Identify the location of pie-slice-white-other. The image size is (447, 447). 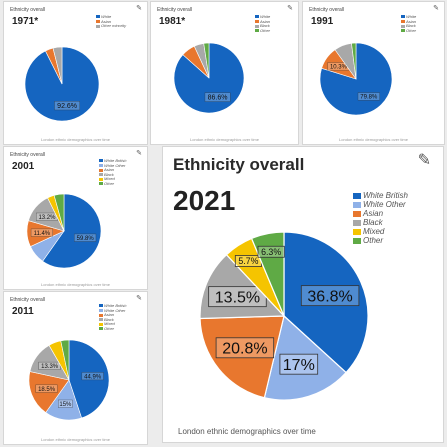
(305, 357).